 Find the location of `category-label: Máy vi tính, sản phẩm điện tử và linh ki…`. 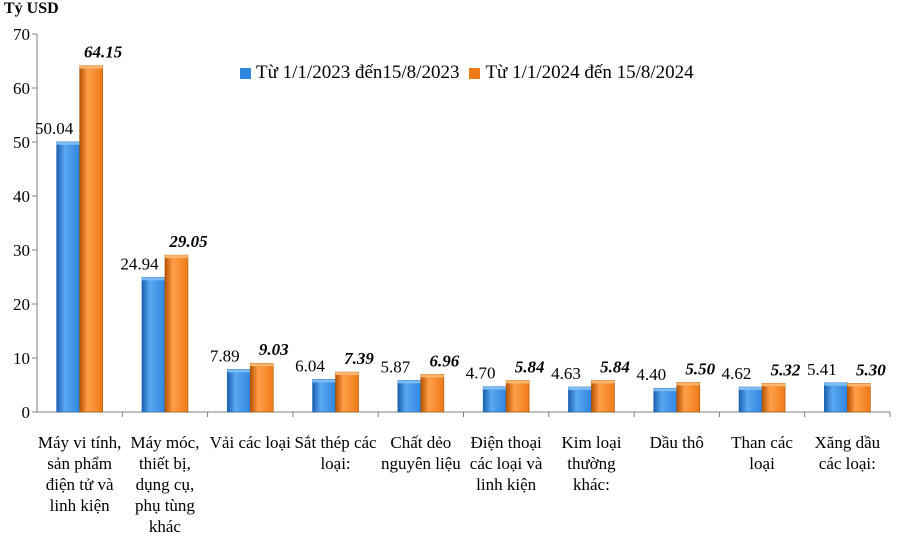

category-label: Máy vi tính, sản phẩm điện tử và linh ki… is located at coordinates (79, 474).